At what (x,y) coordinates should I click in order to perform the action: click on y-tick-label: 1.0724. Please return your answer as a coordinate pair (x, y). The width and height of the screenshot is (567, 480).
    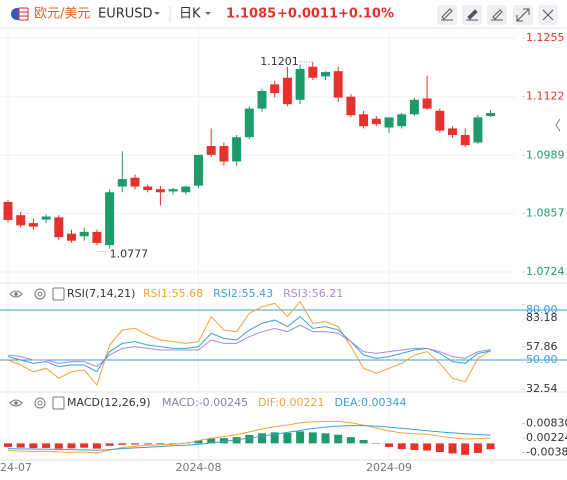
    Looking at the image, I should click on (545, 271).